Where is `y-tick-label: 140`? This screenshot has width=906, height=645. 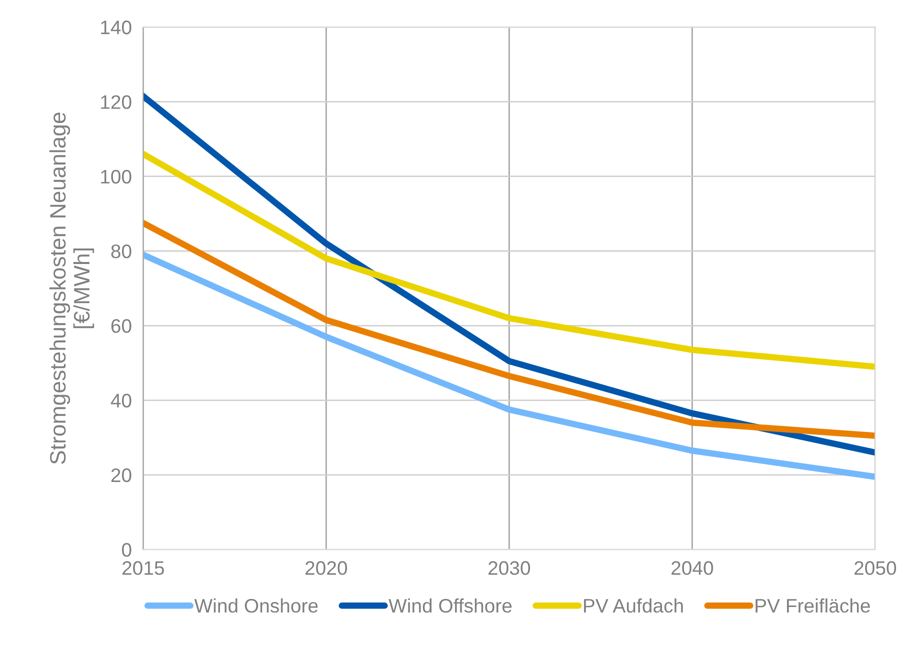 y-tick-label: 140 is located at coordinates (116, 27).